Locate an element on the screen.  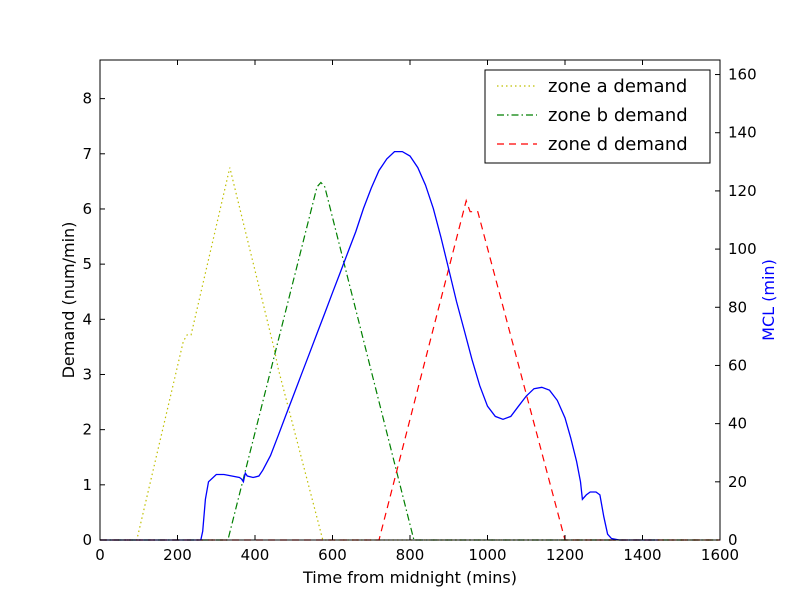
y-tick-label: 3 is located at coordinates (87, 374).